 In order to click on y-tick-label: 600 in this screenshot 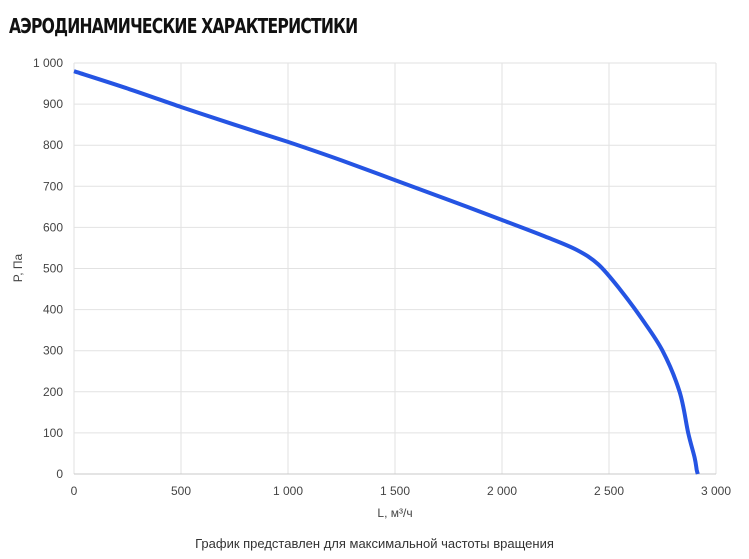, I will do `click(53, 227)`.